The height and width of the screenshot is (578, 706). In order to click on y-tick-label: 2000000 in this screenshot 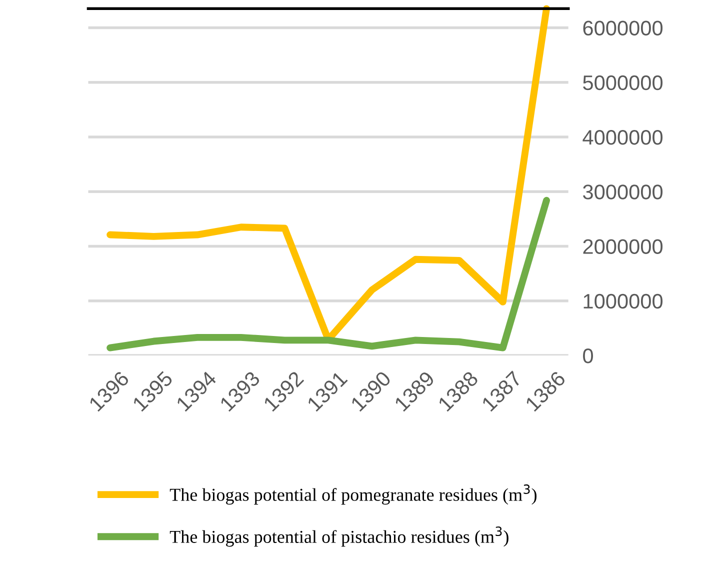, I will do `click(623, 246)`.